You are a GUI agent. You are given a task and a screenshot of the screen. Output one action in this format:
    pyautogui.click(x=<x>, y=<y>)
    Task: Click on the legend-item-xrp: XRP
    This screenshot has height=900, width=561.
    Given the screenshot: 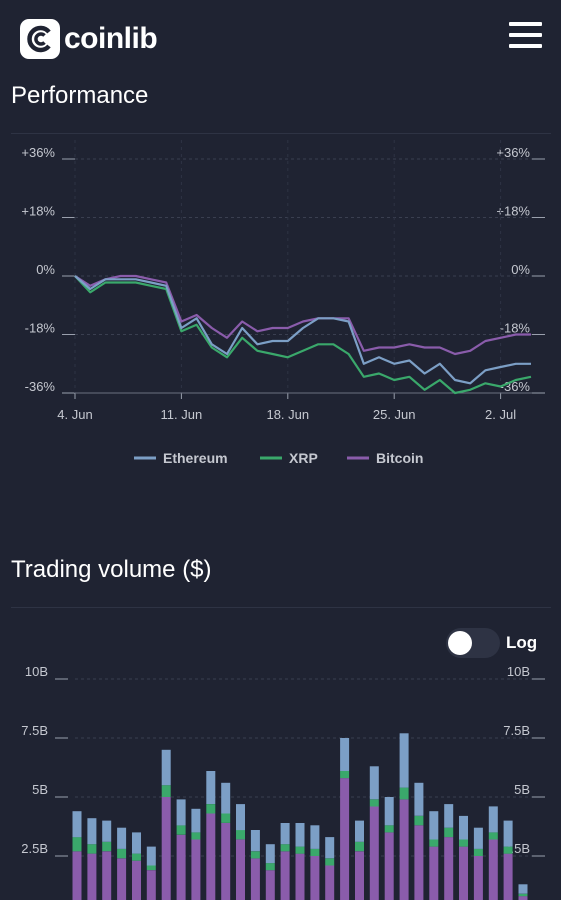 What is the action you would take?
    pyautogui.click(x=303, y=458)
    